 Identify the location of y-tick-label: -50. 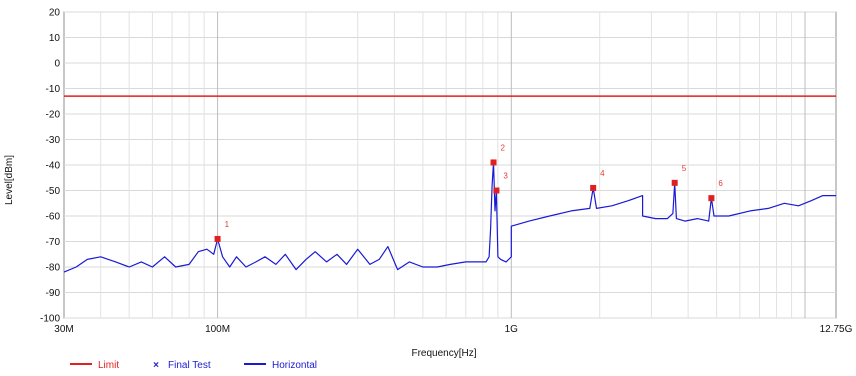
(53, 191).